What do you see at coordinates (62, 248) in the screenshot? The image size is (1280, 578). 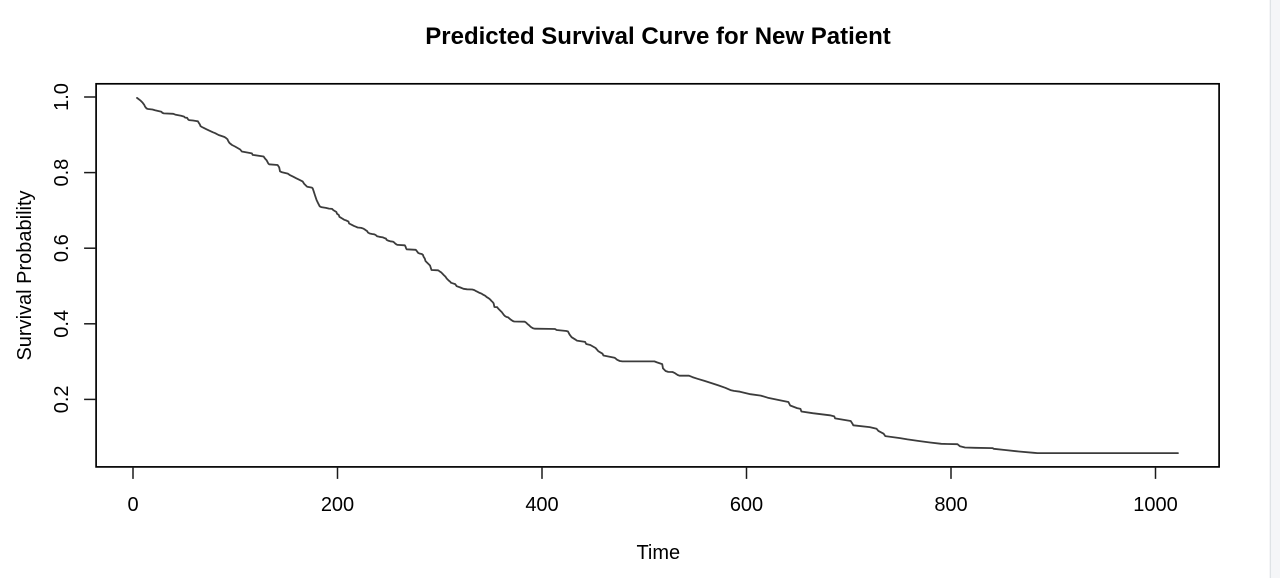 I see `svg-text: 0.6` at bounding box center [62, 248].